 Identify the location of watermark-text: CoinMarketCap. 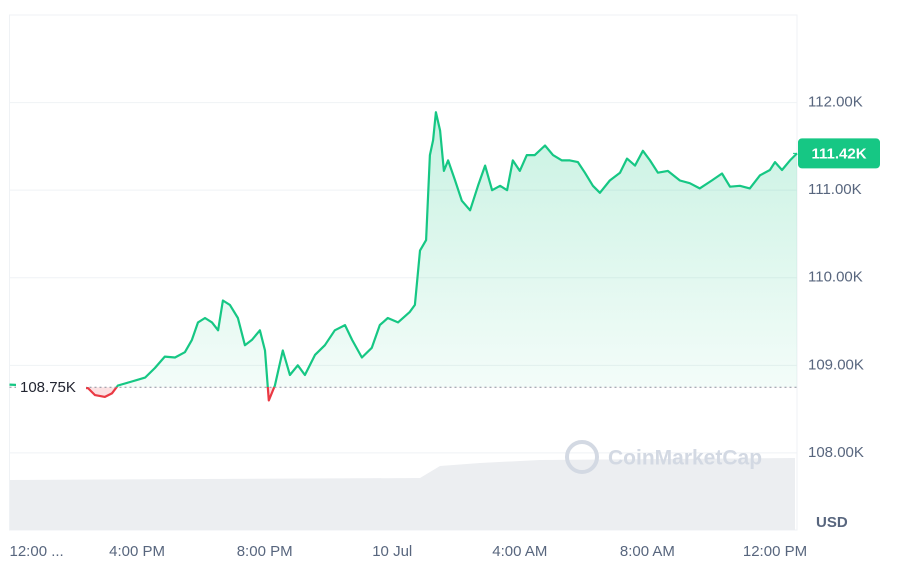
(685, 458).